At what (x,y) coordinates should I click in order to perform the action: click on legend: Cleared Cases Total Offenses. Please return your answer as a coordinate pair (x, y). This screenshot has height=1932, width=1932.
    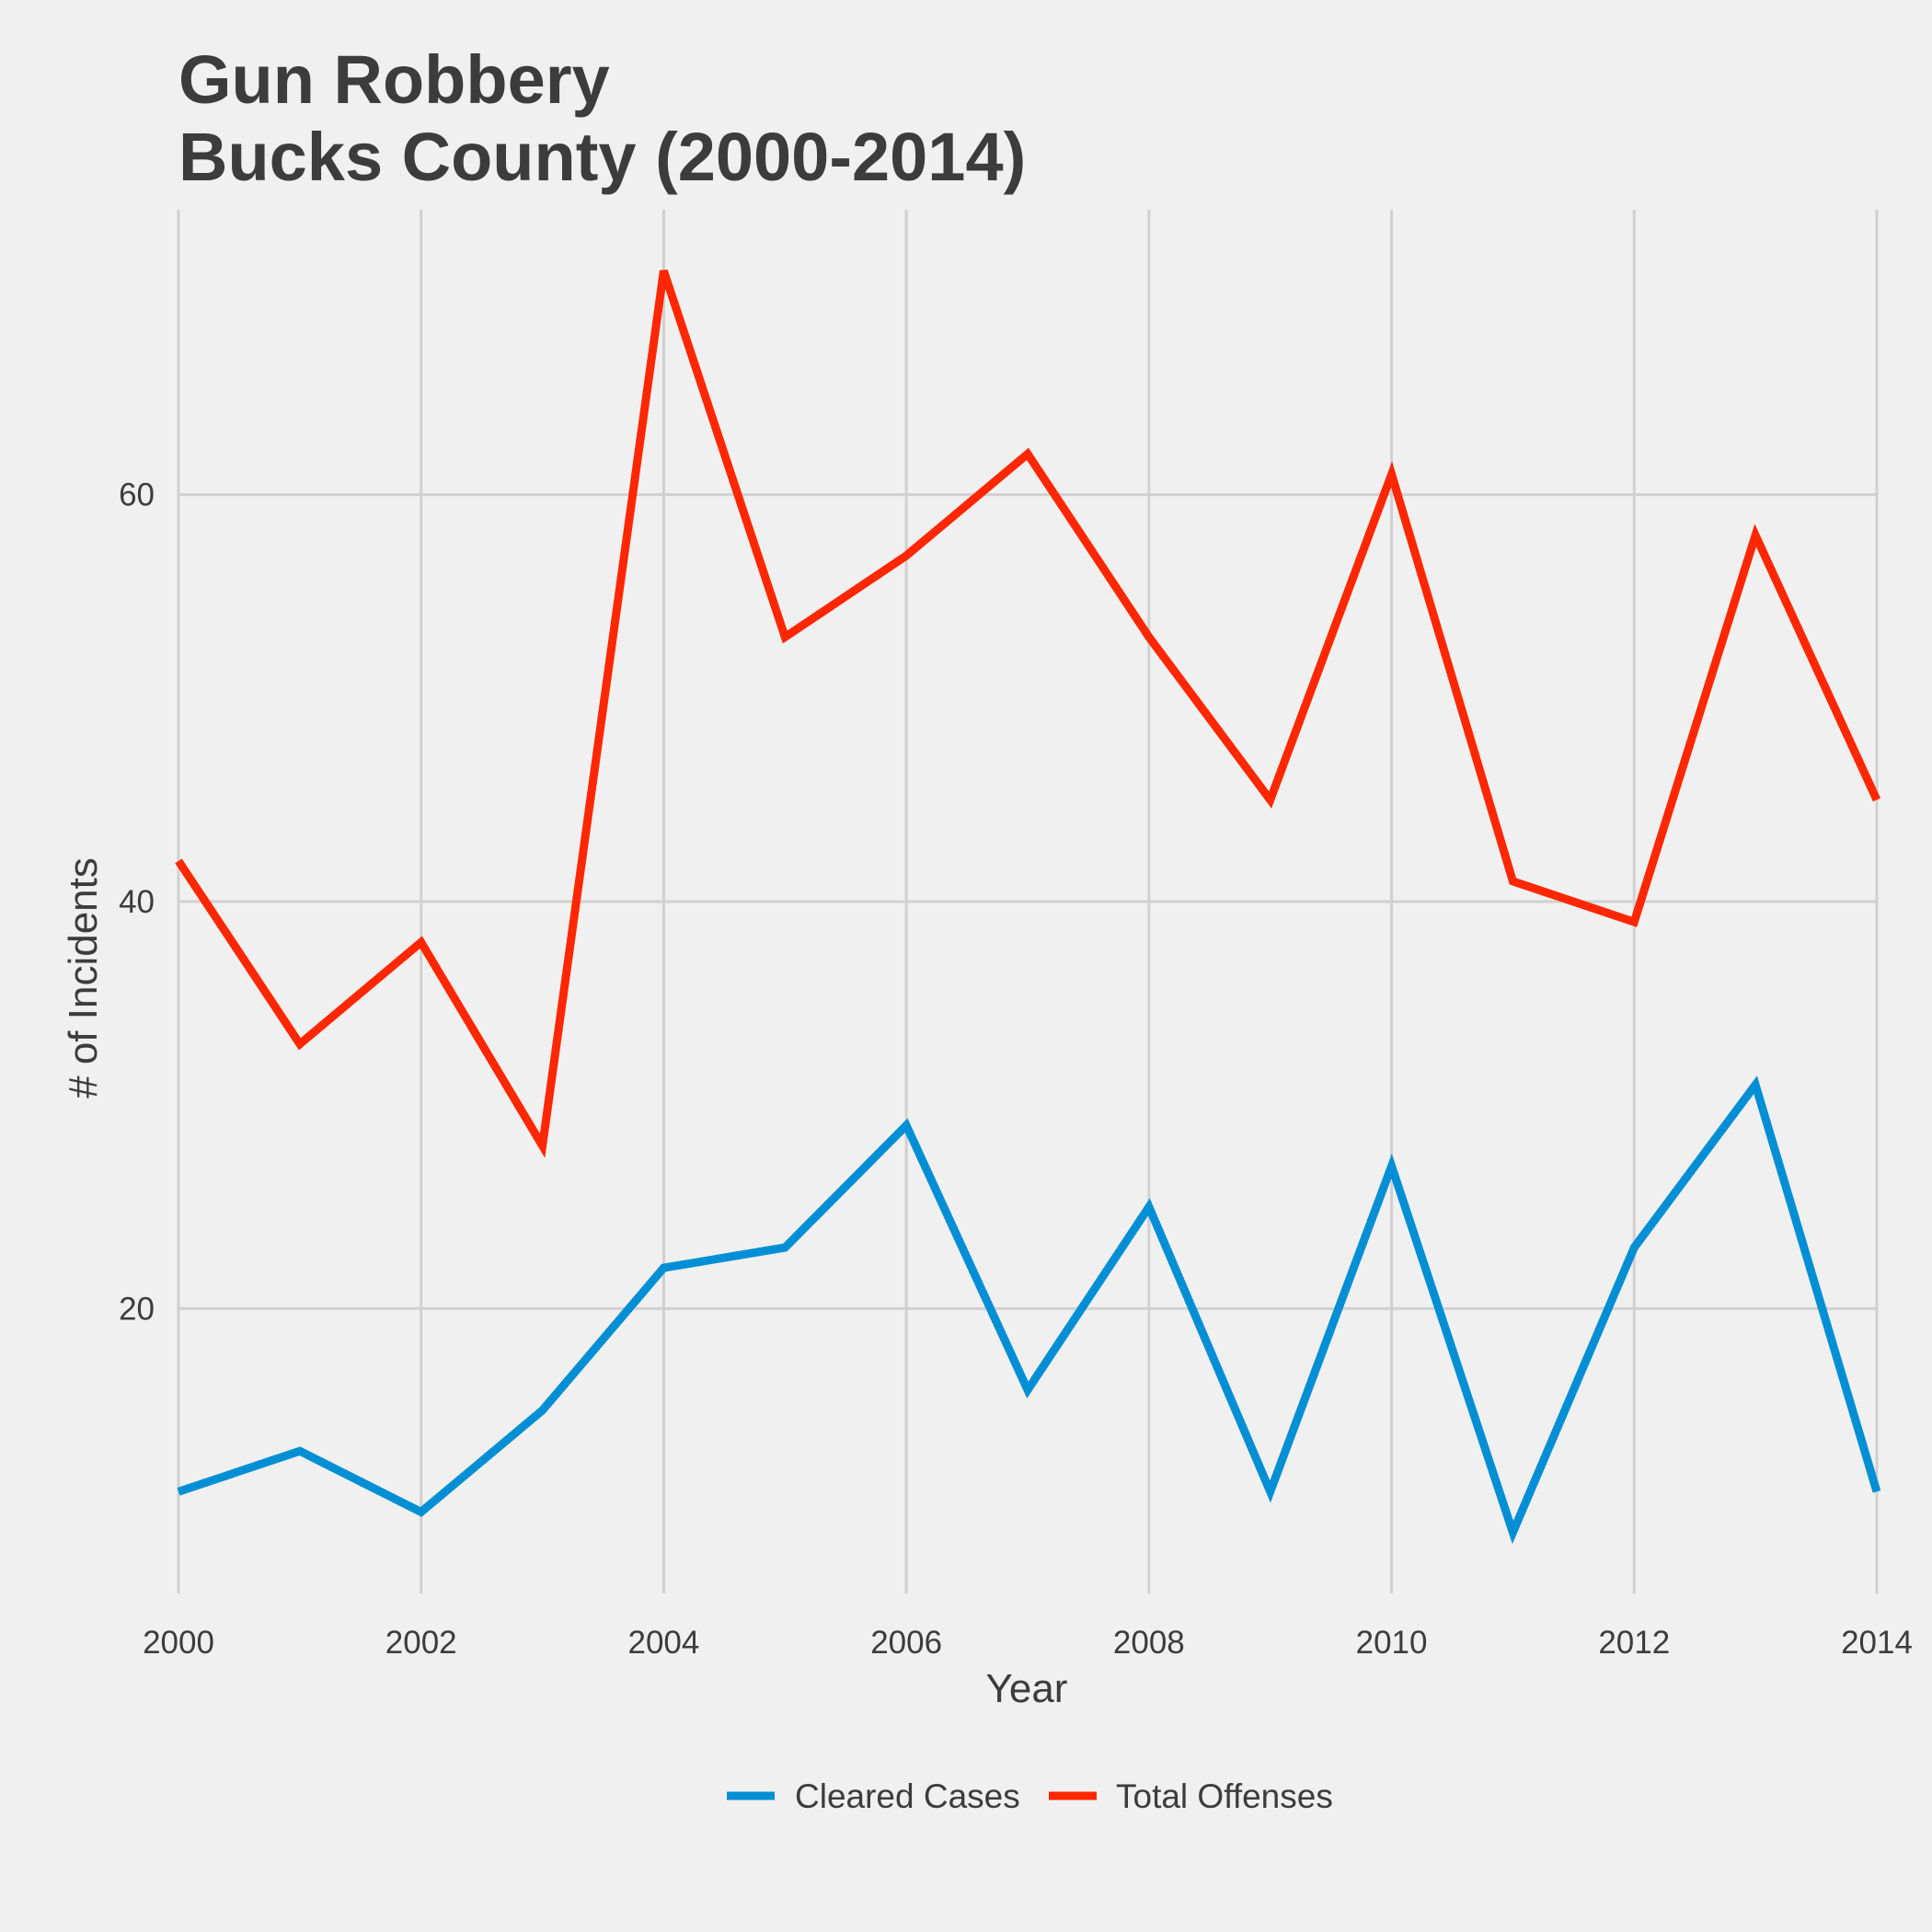
    Looking at the image, I should click on (1030, 1796).